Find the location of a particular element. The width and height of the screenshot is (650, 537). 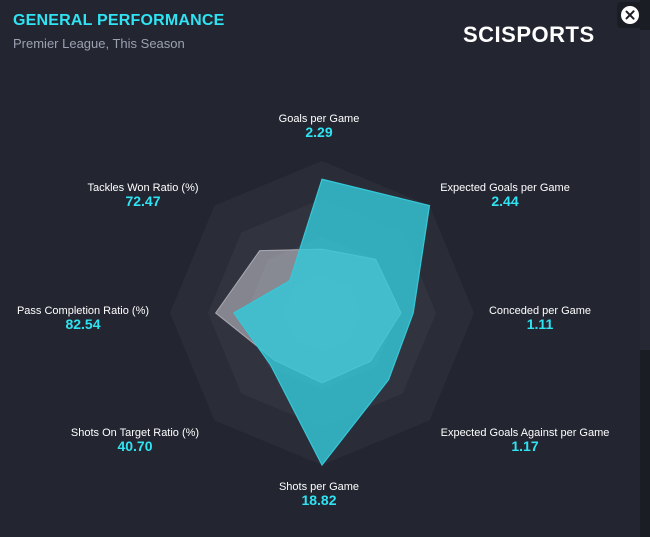

axis-label: Tackles Won Ratio (%) is located at coordinates (142, 188).